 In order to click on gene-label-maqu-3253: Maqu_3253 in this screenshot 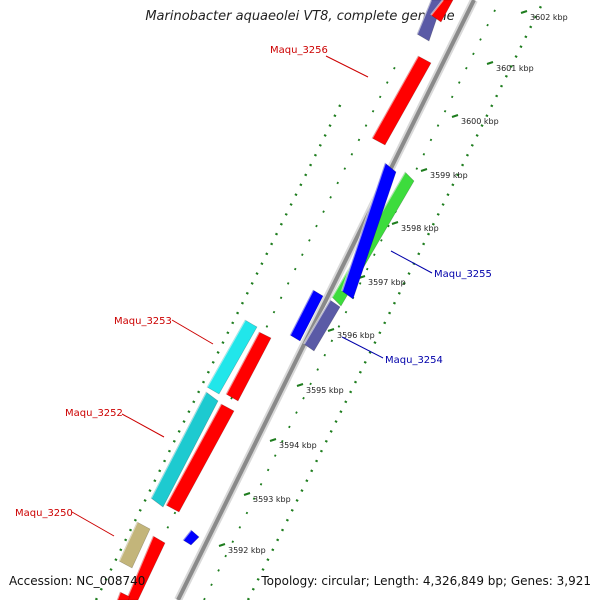, I will do `click(164, 330)`.